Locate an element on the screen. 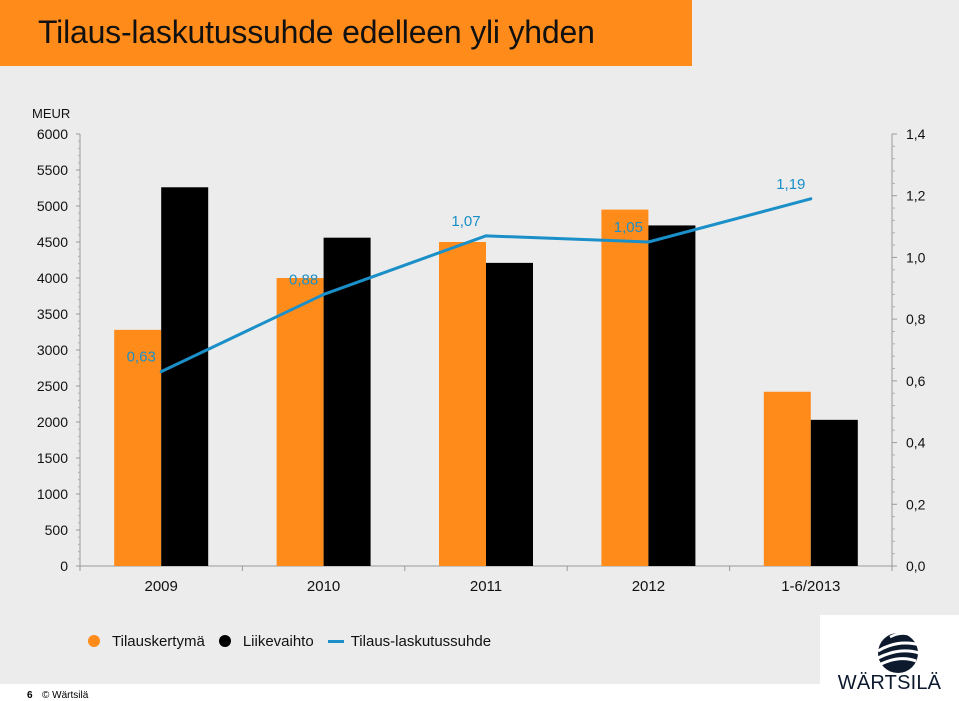  logo-wordmark: WÄRTSILÄ is located at coordinates (889, 683).